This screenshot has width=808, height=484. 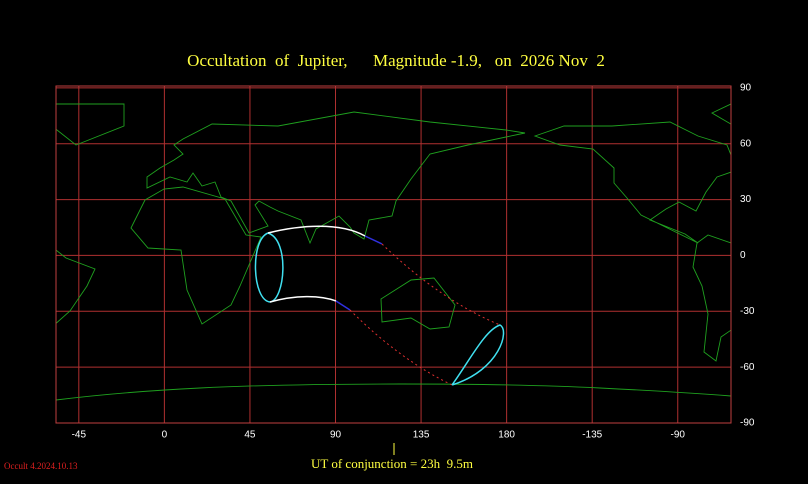 What do you see at coordinates (336, 178) in the screenshot?
I see `eurasia` at bounding box center [336, 178].